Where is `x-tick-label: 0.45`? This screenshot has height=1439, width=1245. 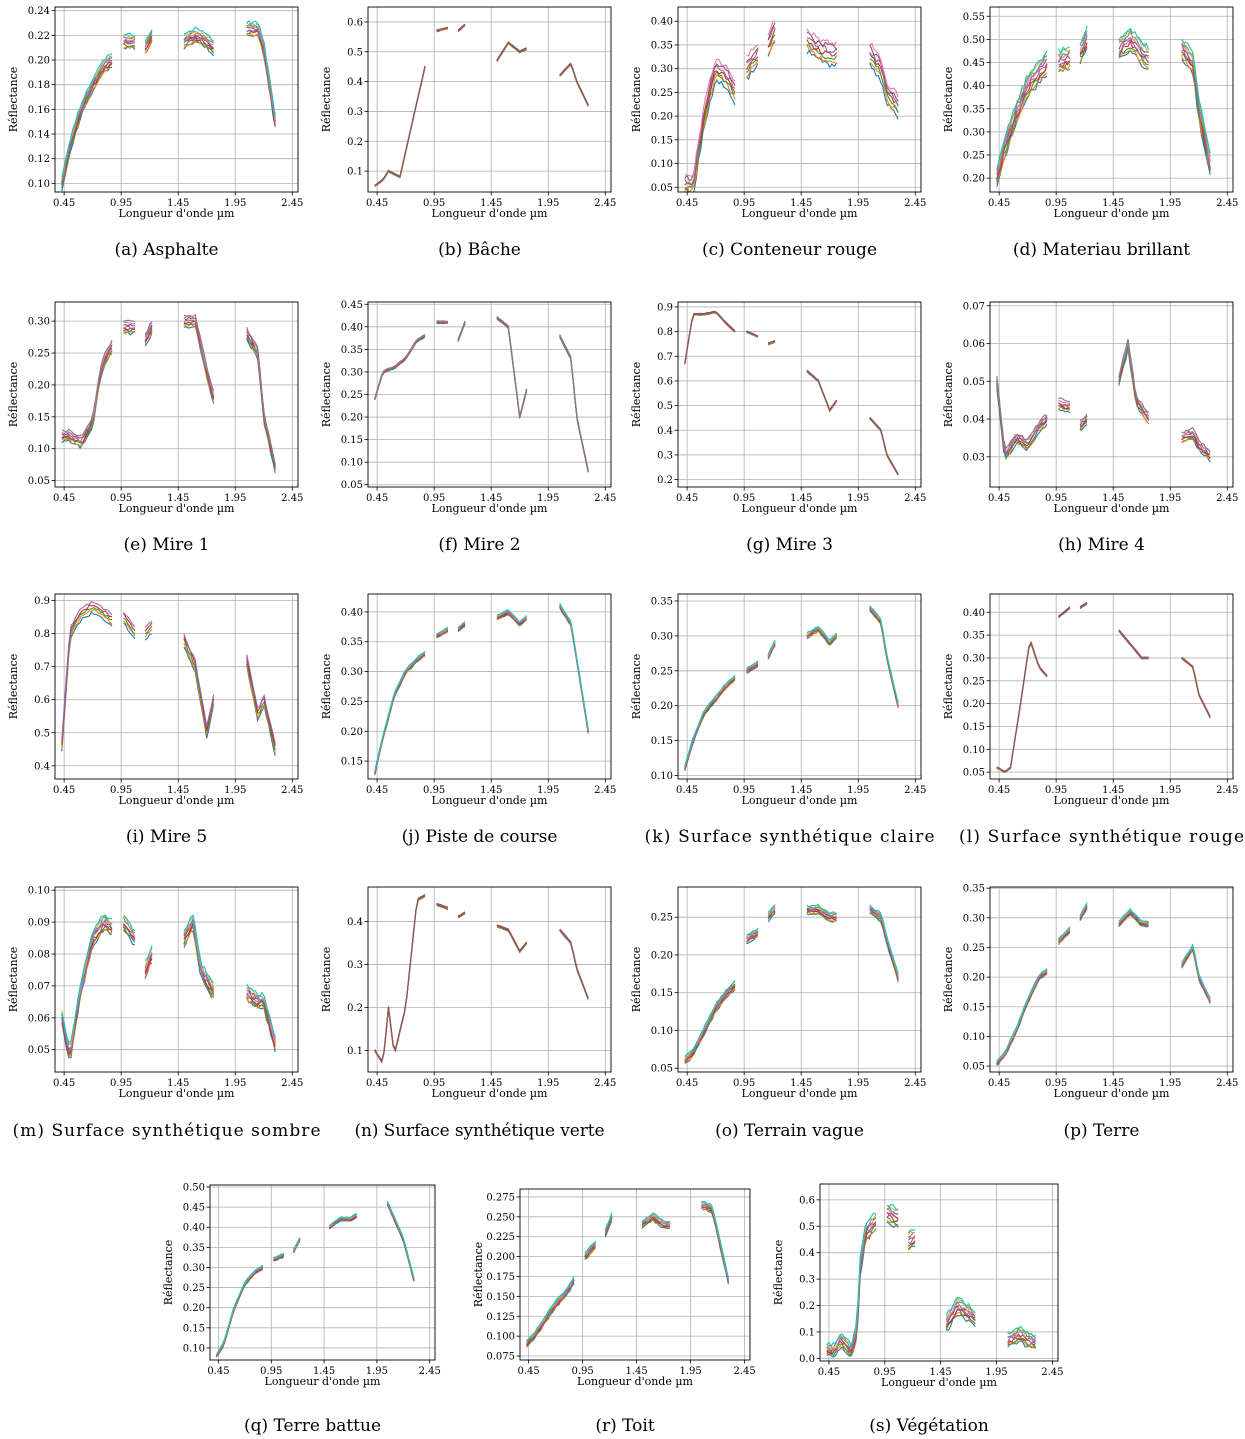 x-tick-label: 0.45 is located at coordinates (529, 1371).